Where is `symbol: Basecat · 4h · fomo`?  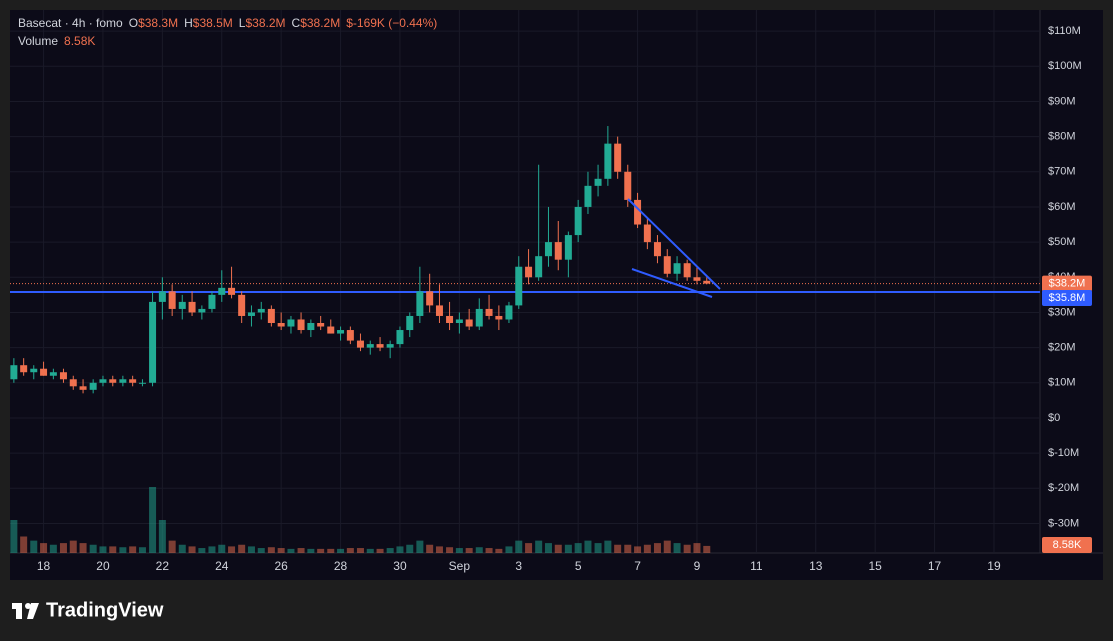 symbol: Basecat · 4h · fomo is located at coordinates (70, 23).